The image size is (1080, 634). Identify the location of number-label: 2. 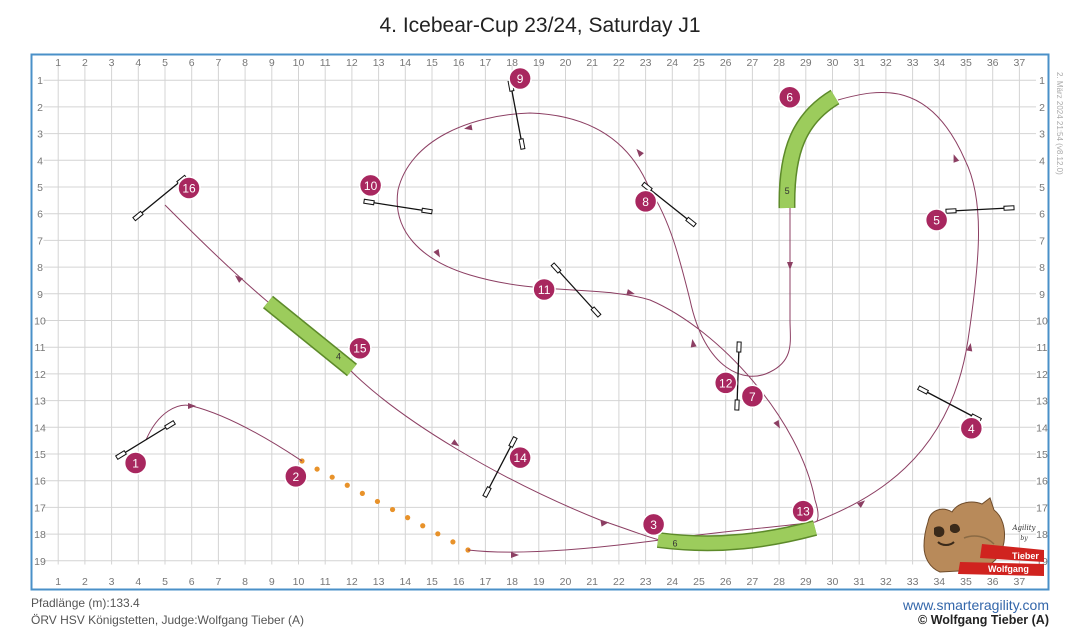
(295, 477).